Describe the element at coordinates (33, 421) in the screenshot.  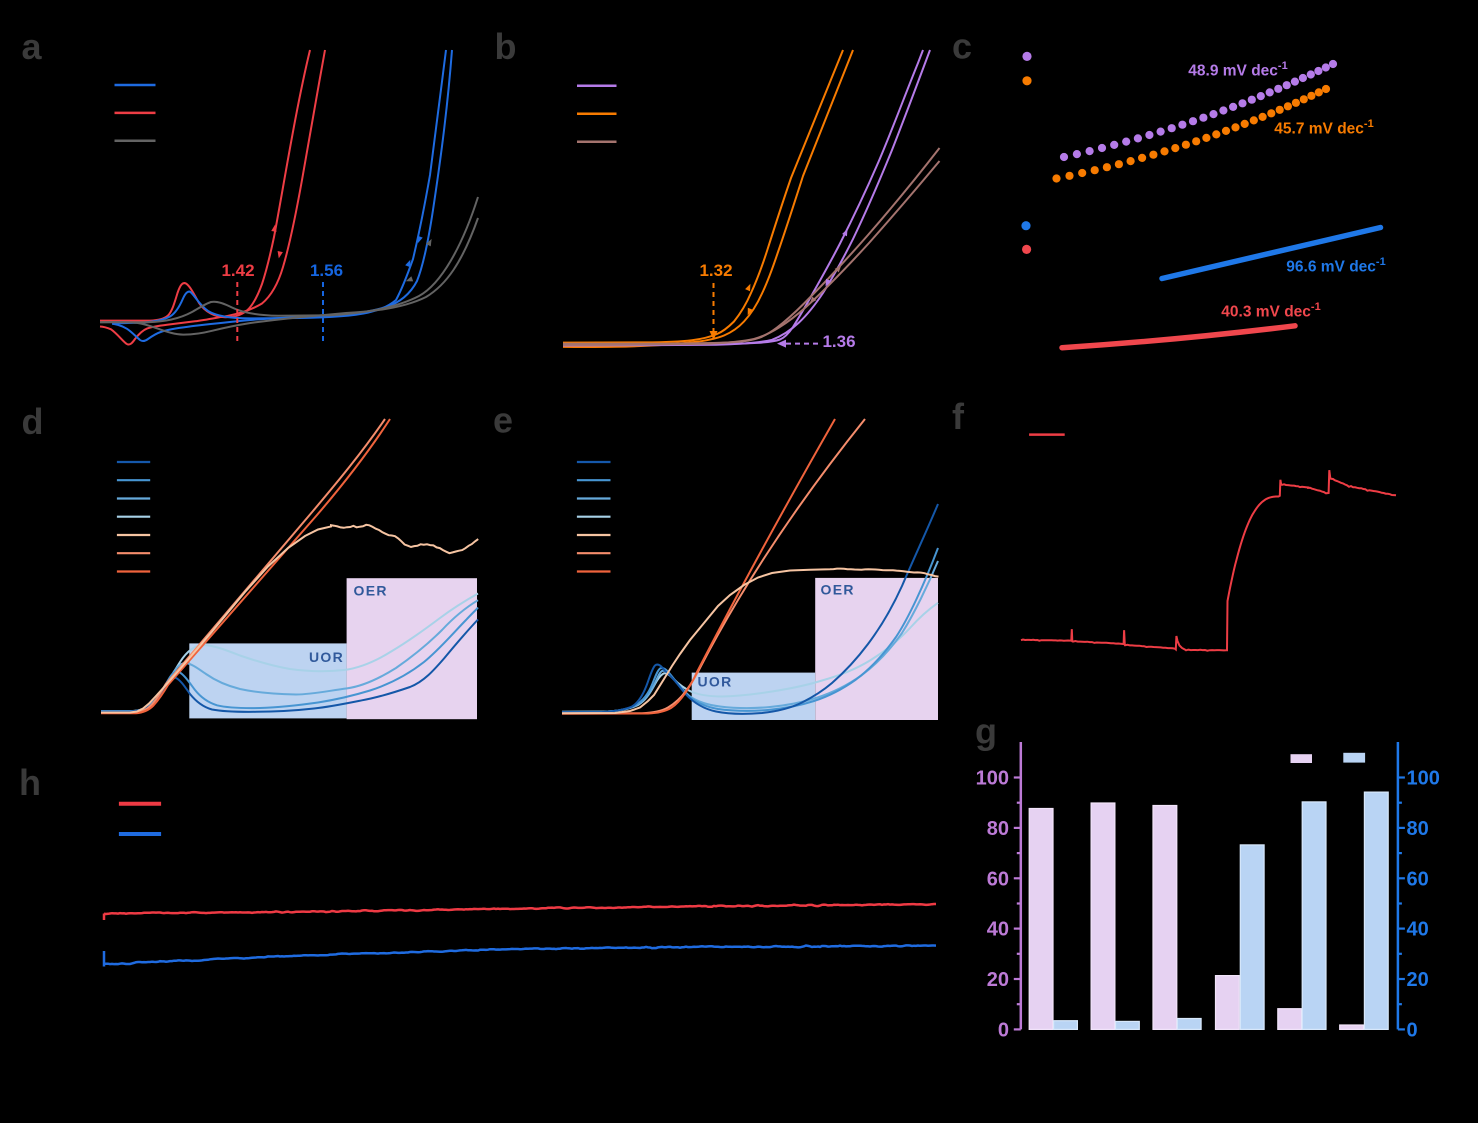
I see `svg-text: d` at that location.